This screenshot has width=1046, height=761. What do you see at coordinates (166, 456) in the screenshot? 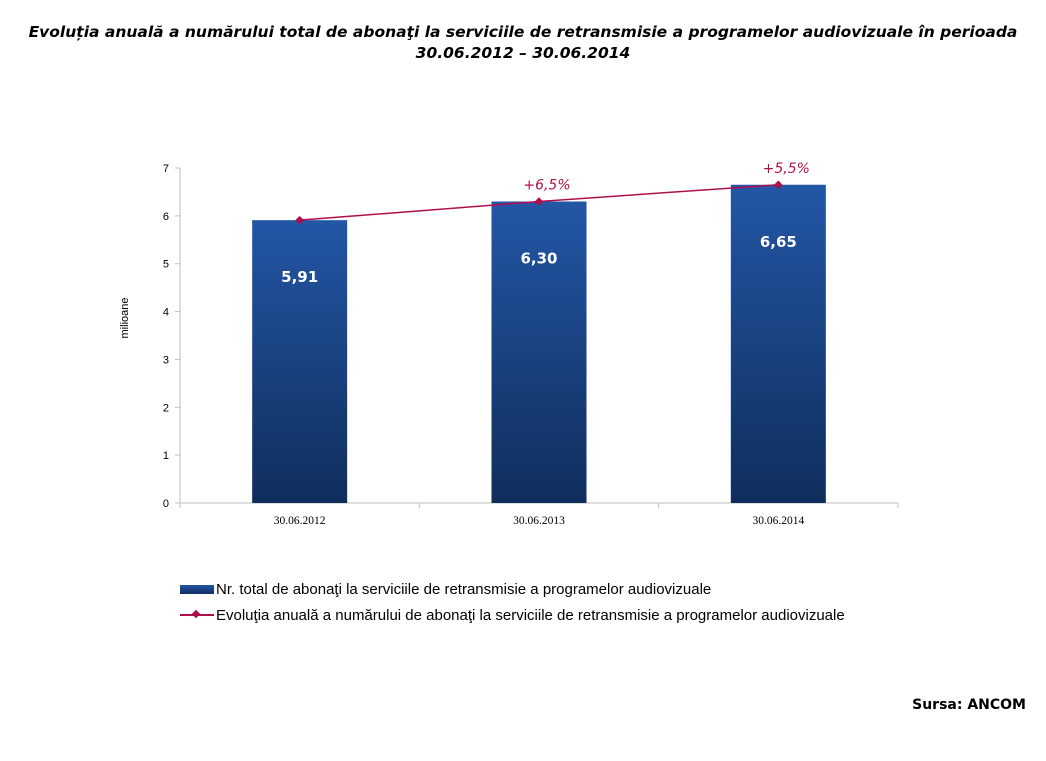
I see `y-tick-label: 1` at bounding box center [166, 456].